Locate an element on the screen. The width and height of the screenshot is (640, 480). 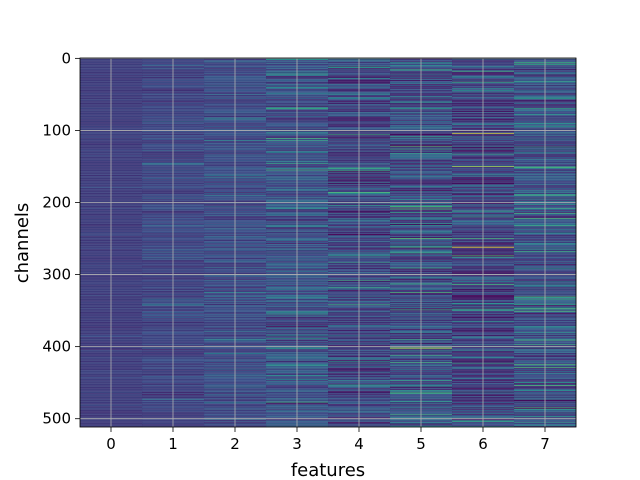
y-tick-label: 0 is located at coordinates (66, 58).